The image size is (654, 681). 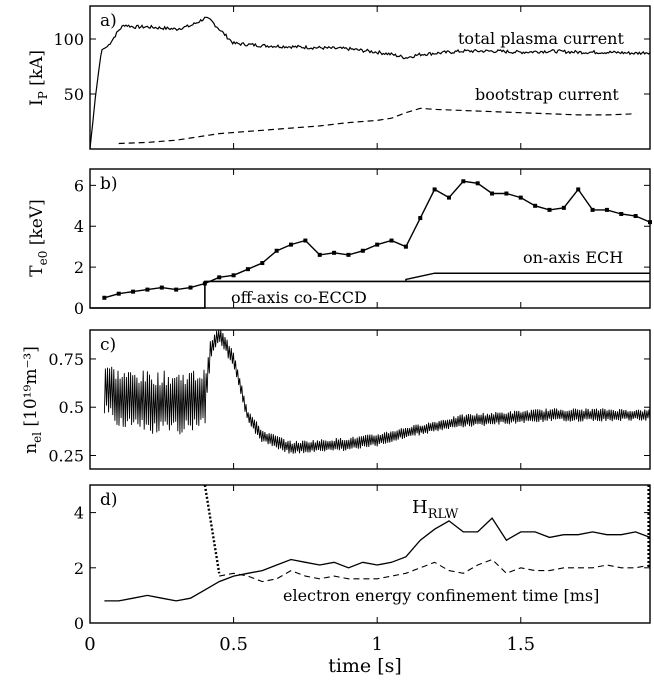 What do you see at coordinates (109, 500) in the screenshot?
I see `panel-d-label: d)` at bounding box center [109, 500].